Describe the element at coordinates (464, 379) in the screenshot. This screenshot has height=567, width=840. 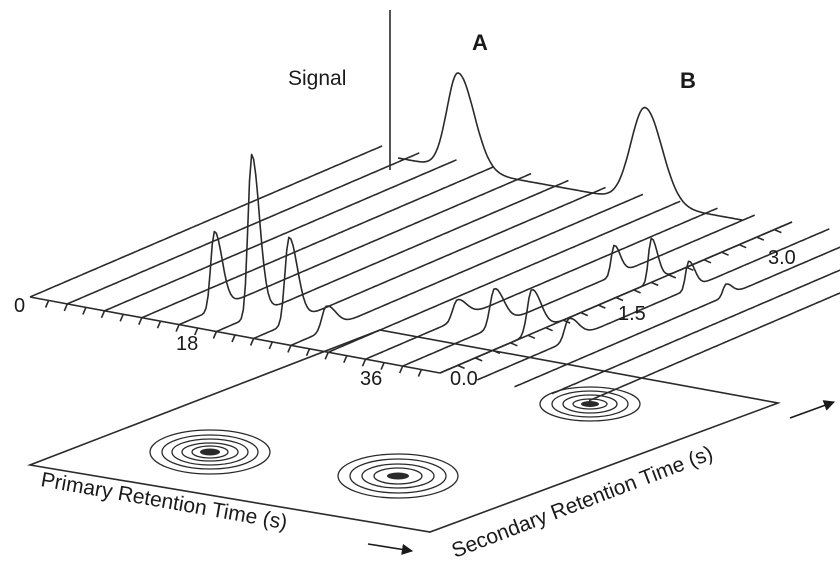
I see `secondary-tick-label-0: 0.0` at that location.